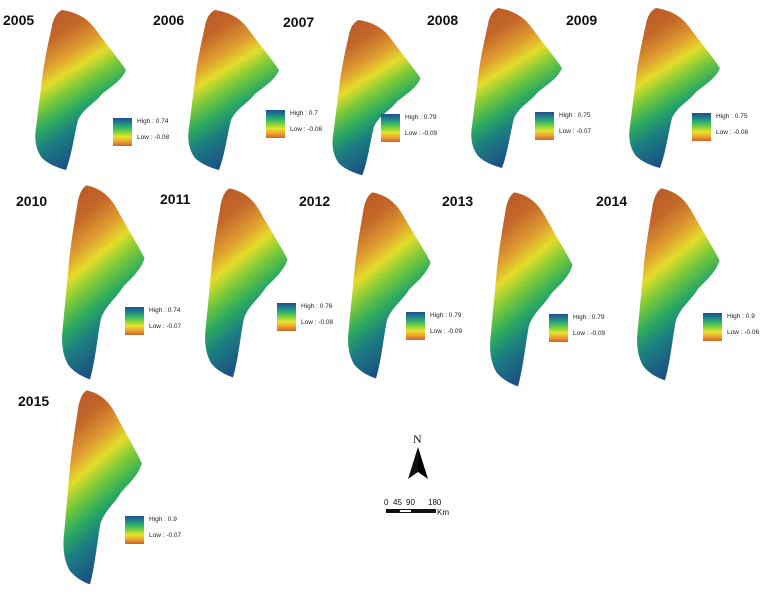 The width and height of the screenshot is (762, 600). Describe the element at coordinates (34, 401) in the screenshot. I see `year-label: 2015` at that location.